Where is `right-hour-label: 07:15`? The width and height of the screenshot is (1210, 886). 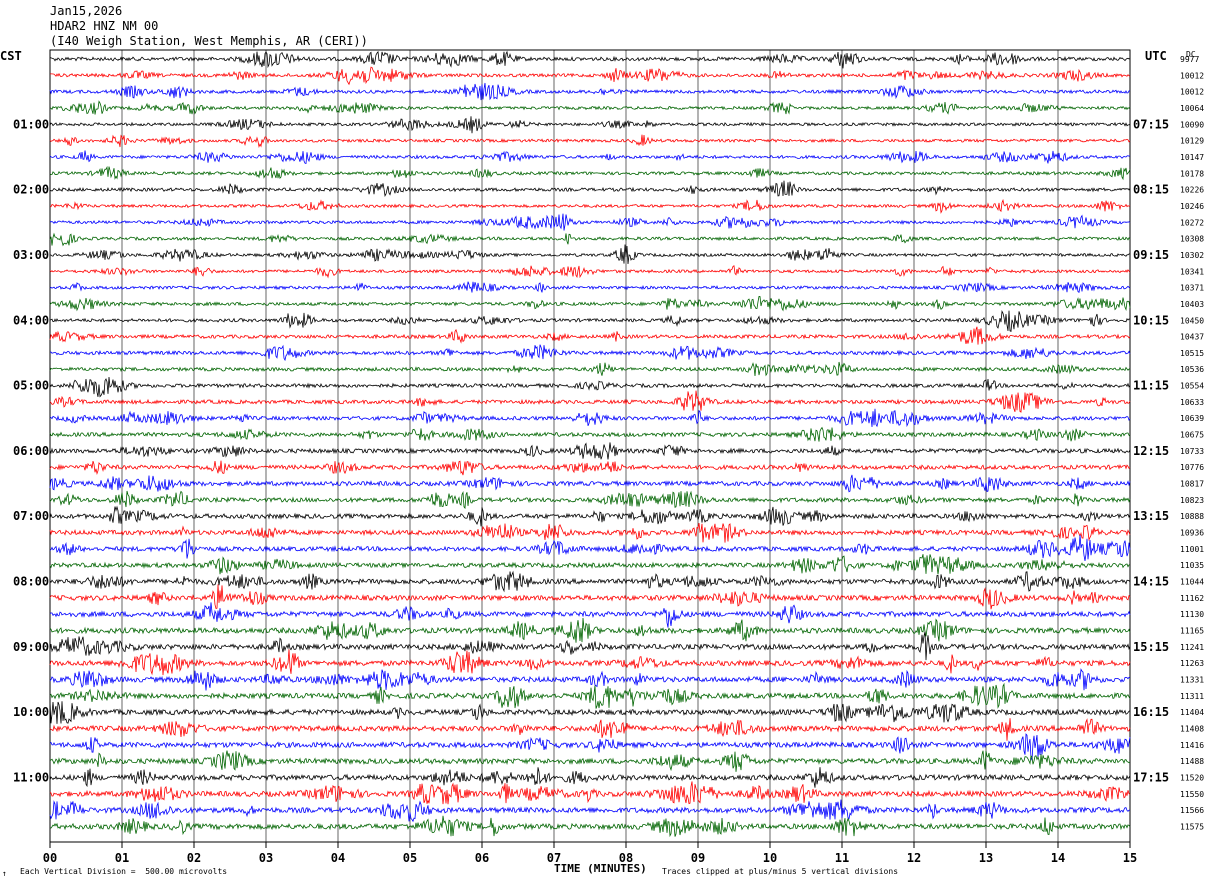 right-hour-label: 07:15 is located at coordinates (1151, 124).